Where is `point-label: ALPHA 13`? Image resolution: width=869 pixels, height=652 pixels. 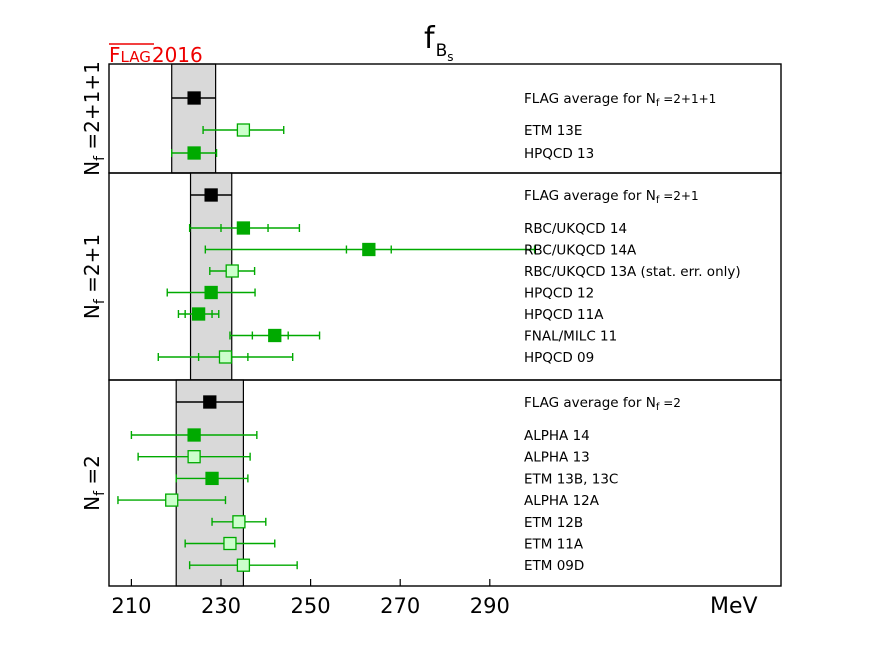
point-label: ALPHA 13 is located at coordinates (557, 458).